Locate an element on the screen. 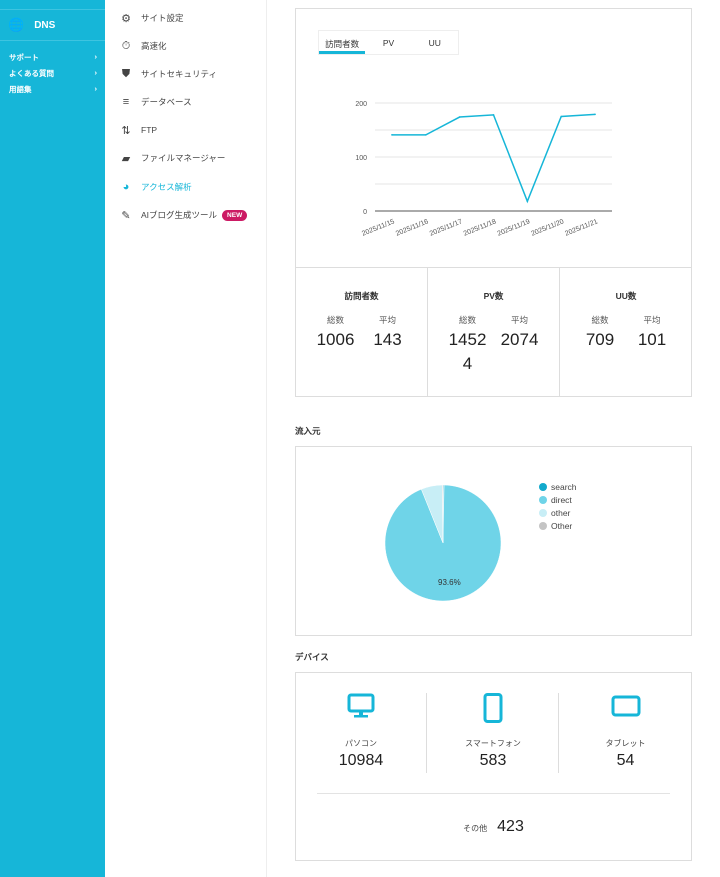 This screenshot has height=877, width=720. legend-item: direct is located at coordinates (555, 500).